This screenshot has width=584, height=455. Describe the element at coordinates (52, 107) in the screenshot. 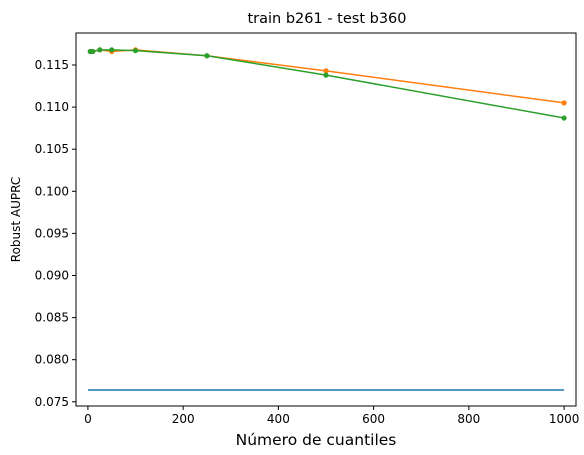

I see `y-tick-label: 0.110` at that location.